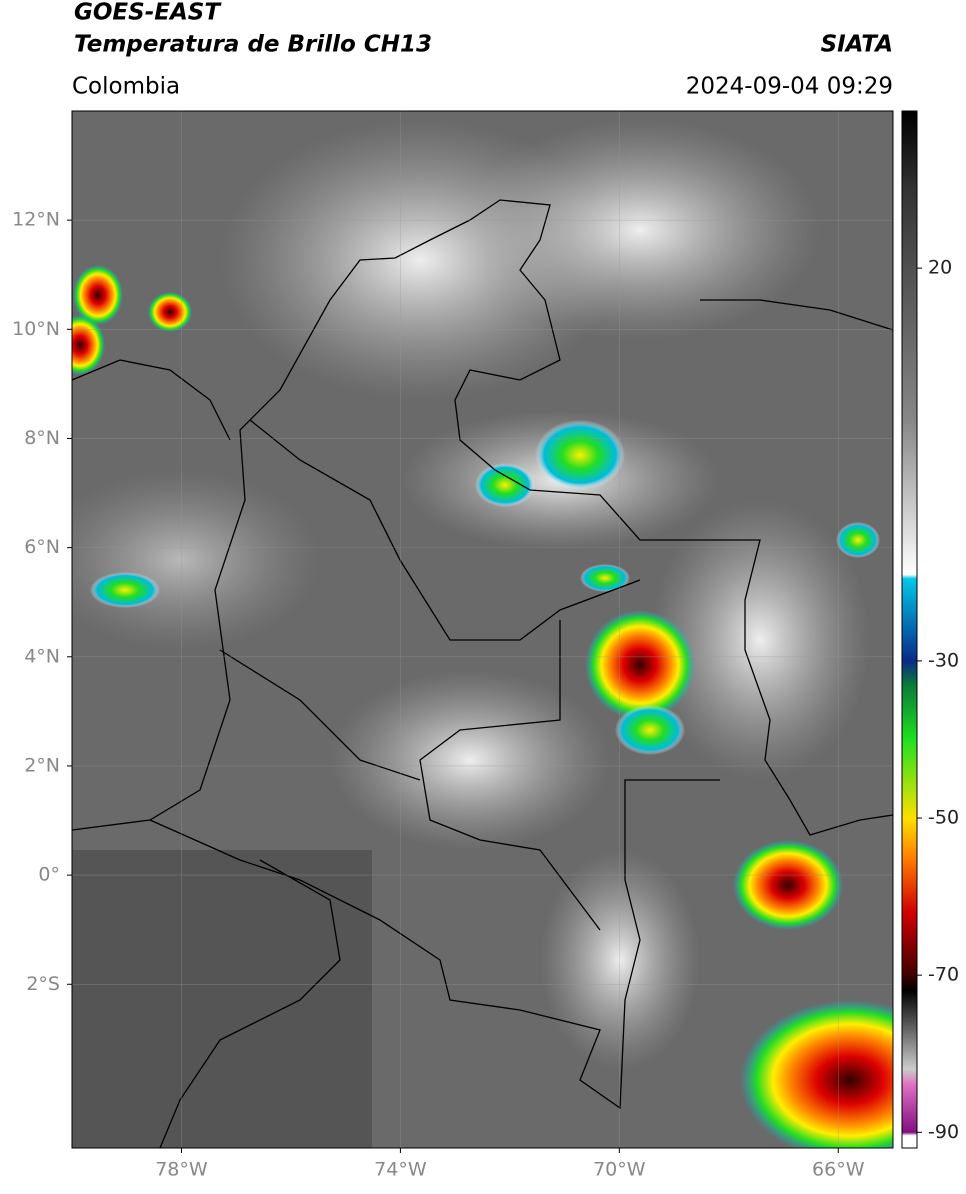 The height and width of the screenshot is (1194, 966). I want to click on lat-tick-label: 4°N, so click(42, 656).